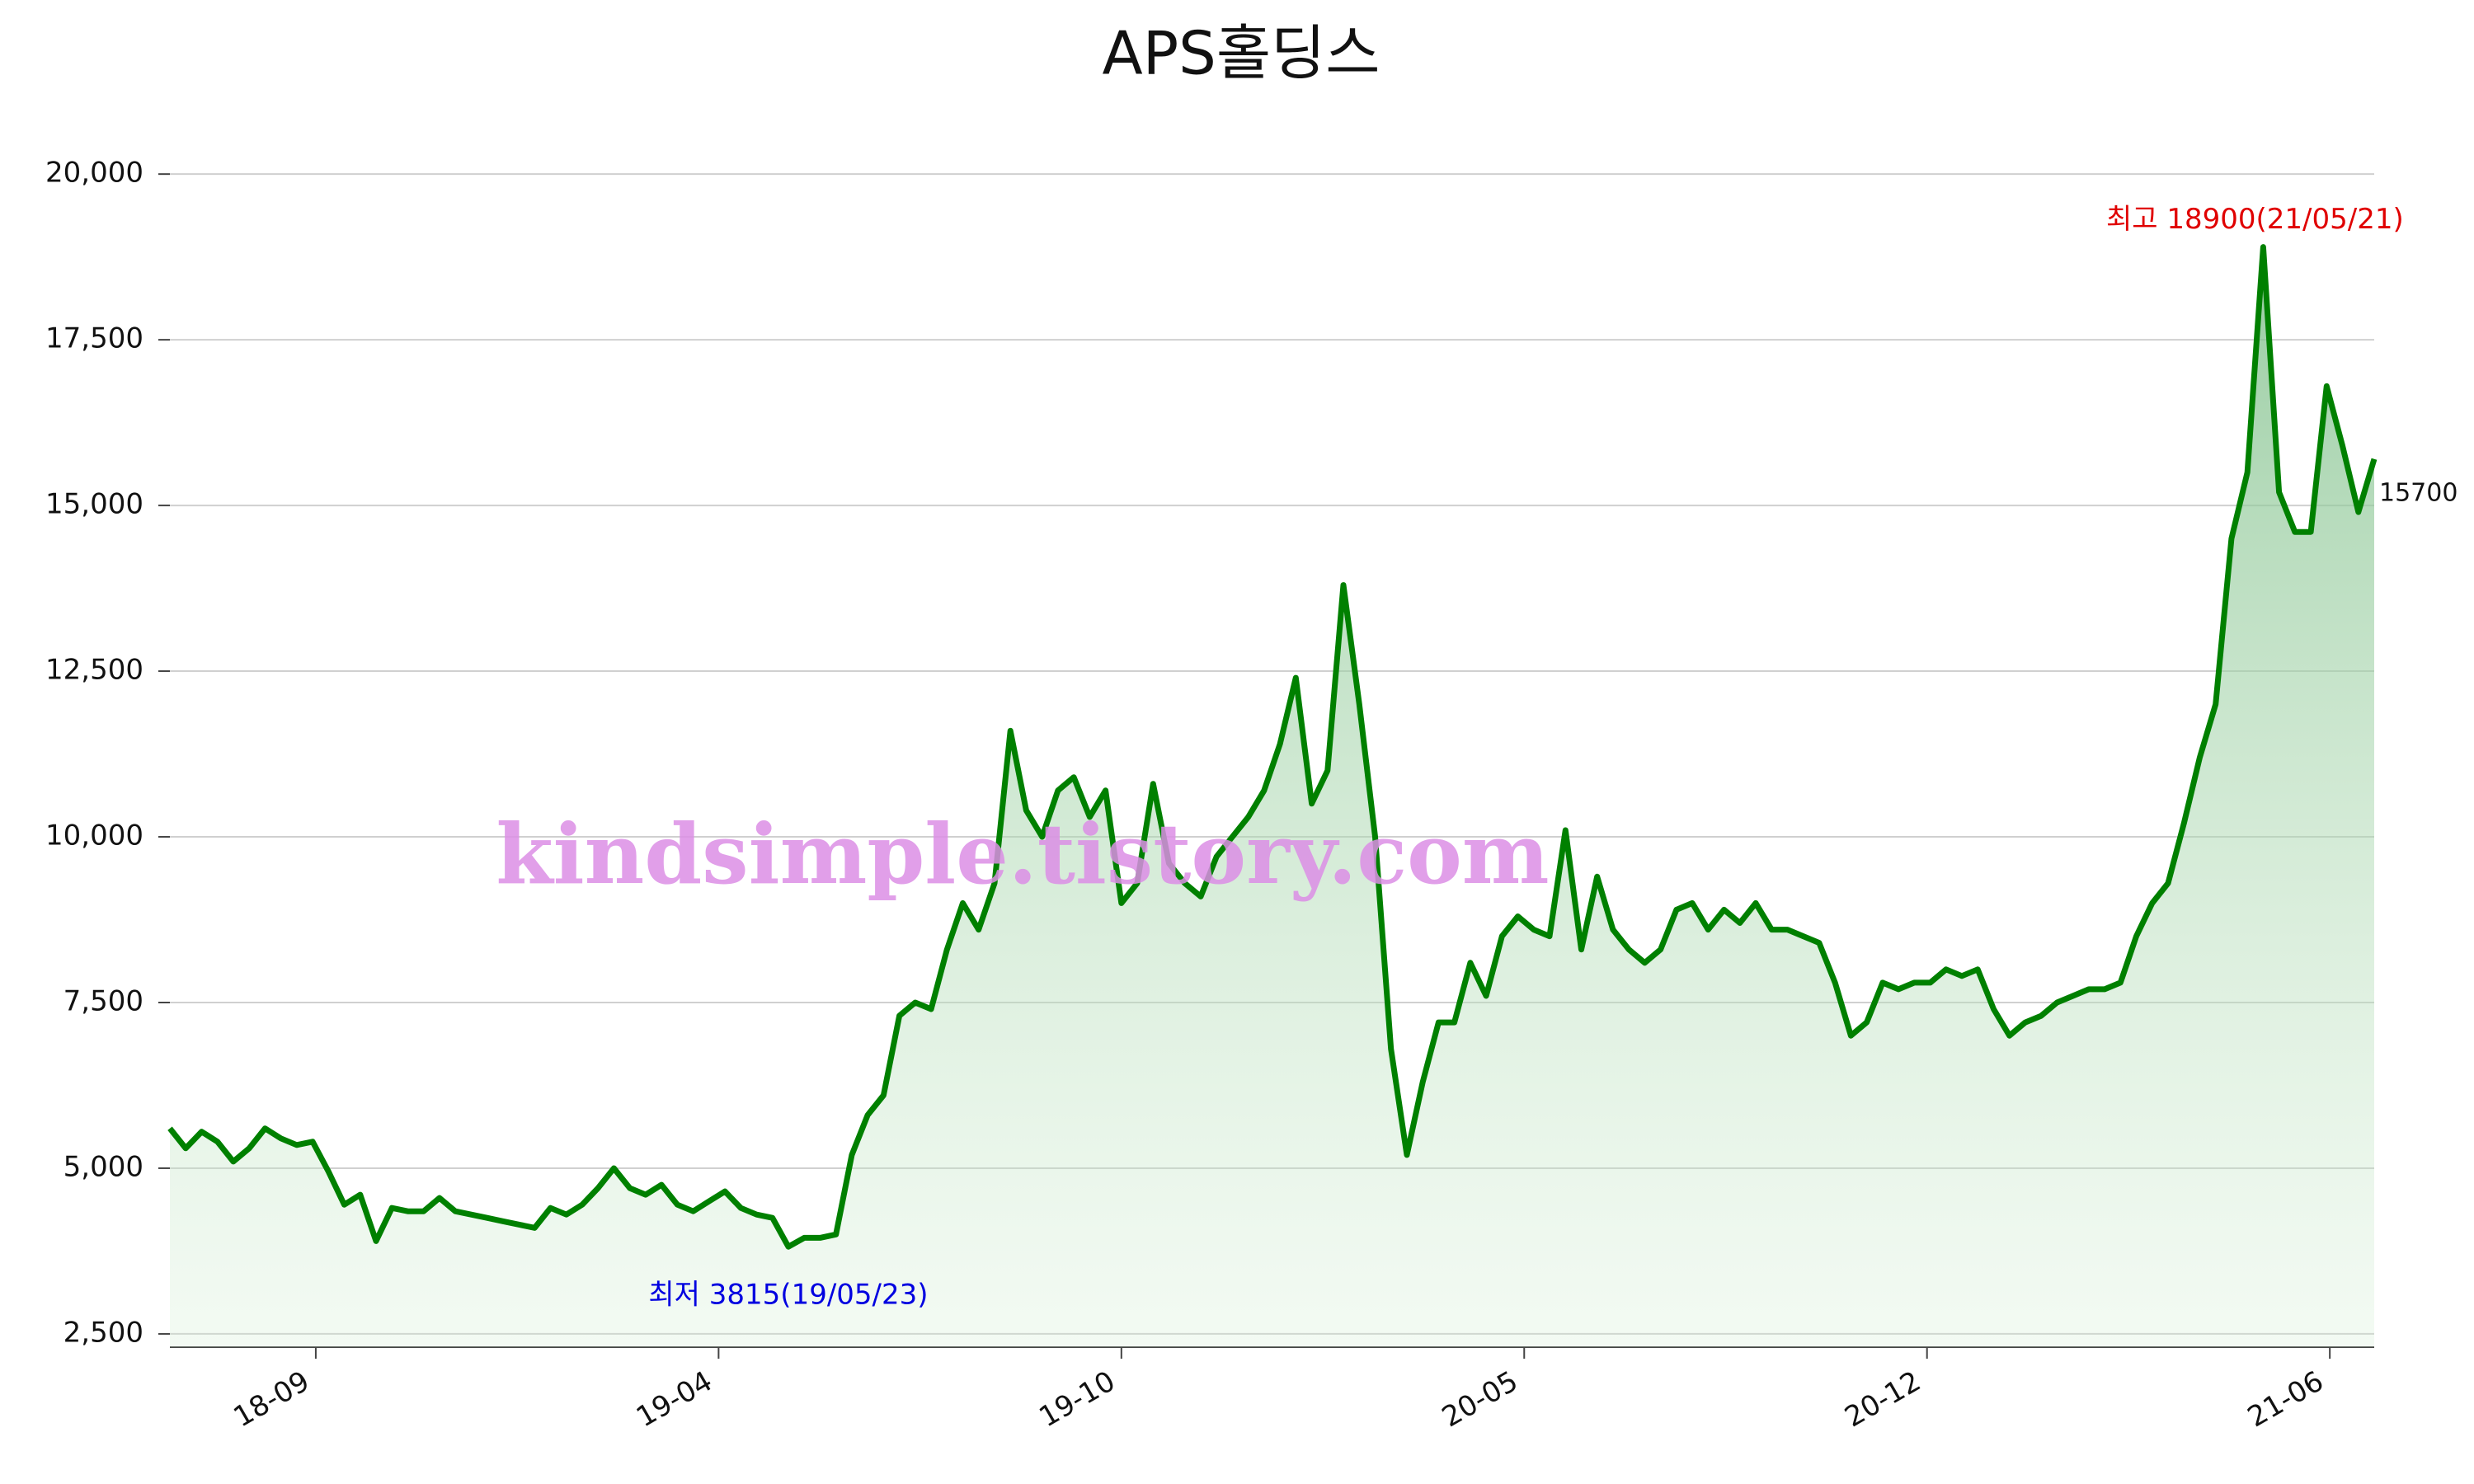 The width and height of the screenshot is (2474, 1484). Describe the element at coordinates (1078, 1399) in the screenshot. I see `x-tick-label: 19-10` at that location.